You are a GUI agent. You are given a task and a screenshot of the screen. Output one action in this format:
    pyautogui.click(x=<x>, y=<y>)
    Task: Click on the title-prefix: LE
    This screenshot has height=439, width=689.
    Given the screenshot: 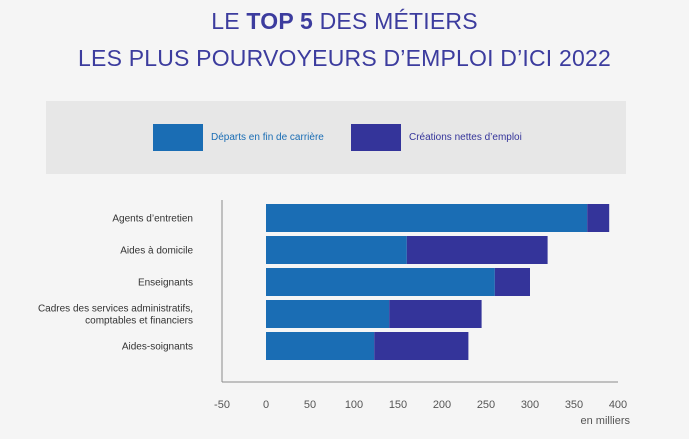 What is the action you would take?
    pyautogui.click(x=229, y=21)
    